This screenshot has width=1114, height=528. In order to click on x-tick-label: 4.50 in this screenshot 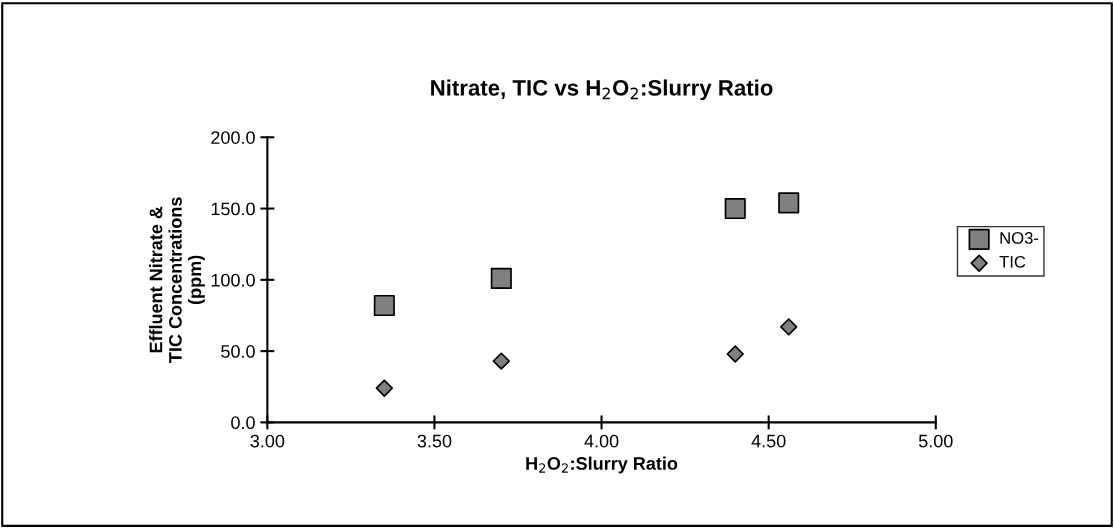, I will do `click(768, 441)`.